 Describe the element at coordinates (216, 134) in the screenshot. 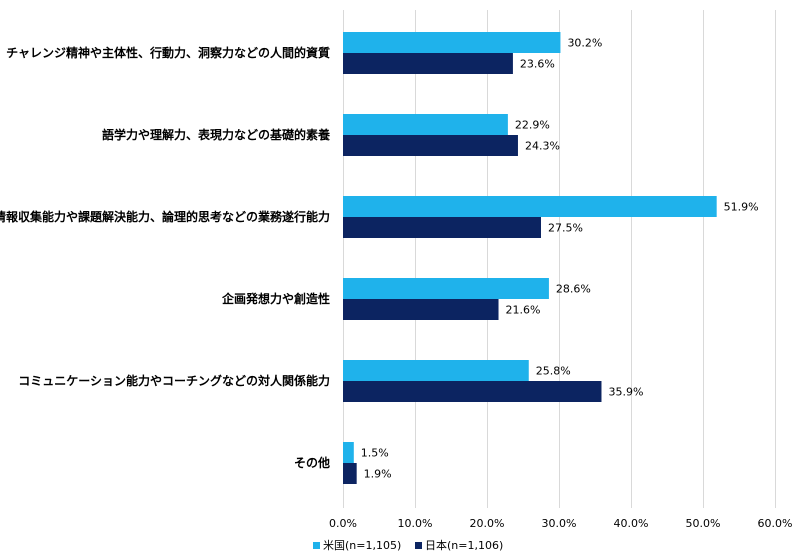

I see `category-label: 語学力や理解力、表現力などの基礎的素養` at that location.